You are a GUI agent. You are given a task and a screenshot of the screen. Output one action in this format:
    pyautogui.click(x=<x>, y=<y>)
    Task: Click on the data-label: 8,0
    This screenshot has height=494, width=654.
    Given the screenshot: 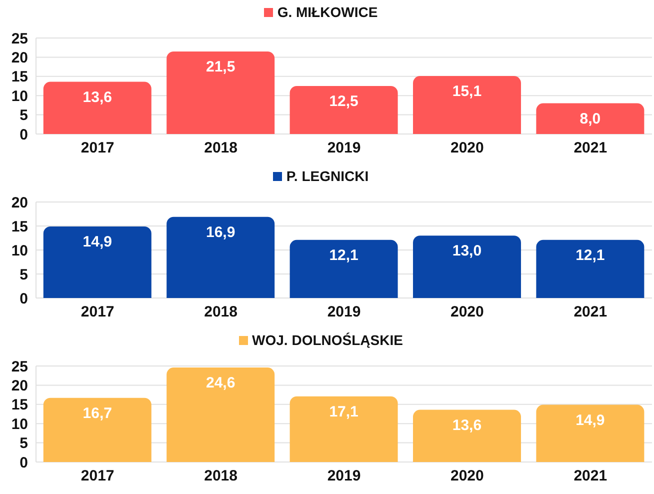 What is the action you would take?
    pyautogui.click(x=590, y=119)
    